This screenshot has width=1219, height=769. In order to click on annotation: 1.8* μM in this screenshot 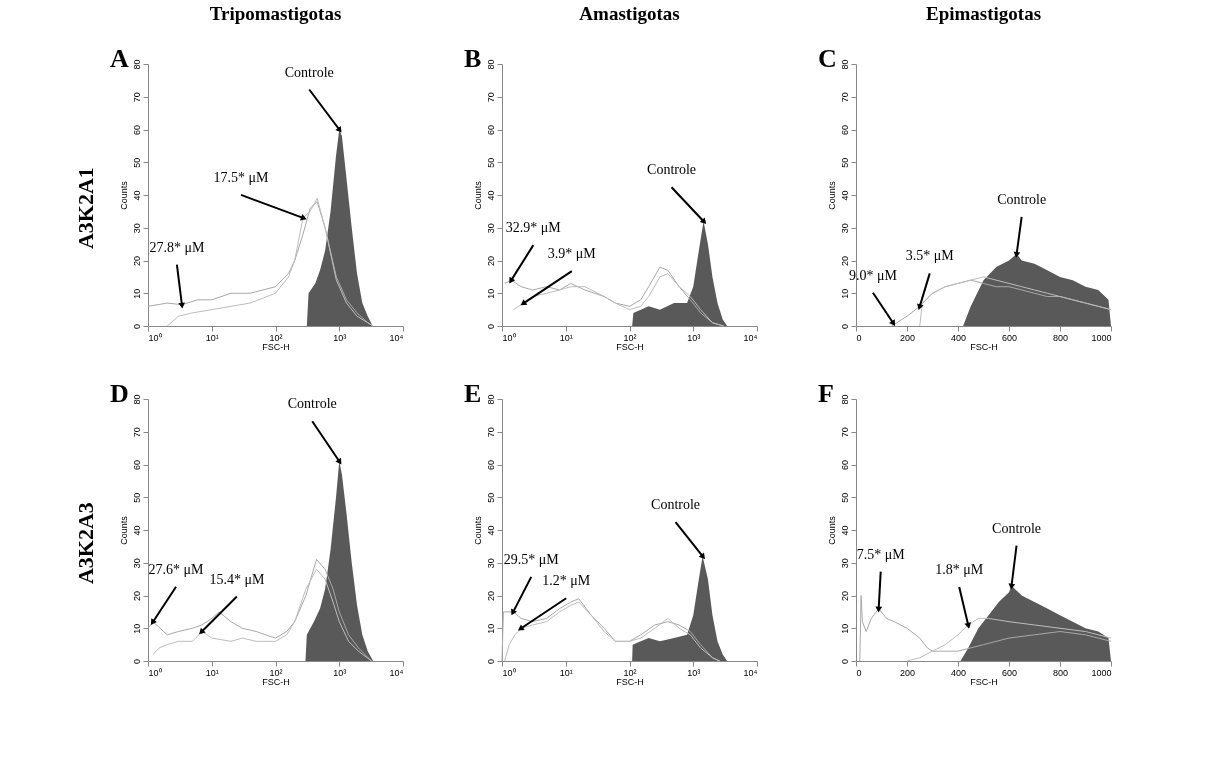, I will do `click(959, 569)`.